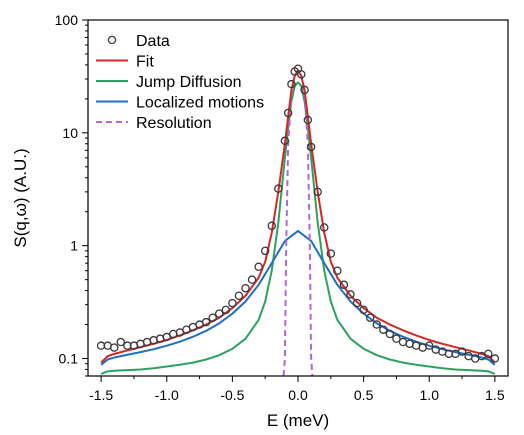 Image resolution: width=524 pixels, height=435 pixels. What do you see at coordinates (298, 395) in the screenshot?
I see `x-tick-label: 0.0` at bounding box center [298, 395].